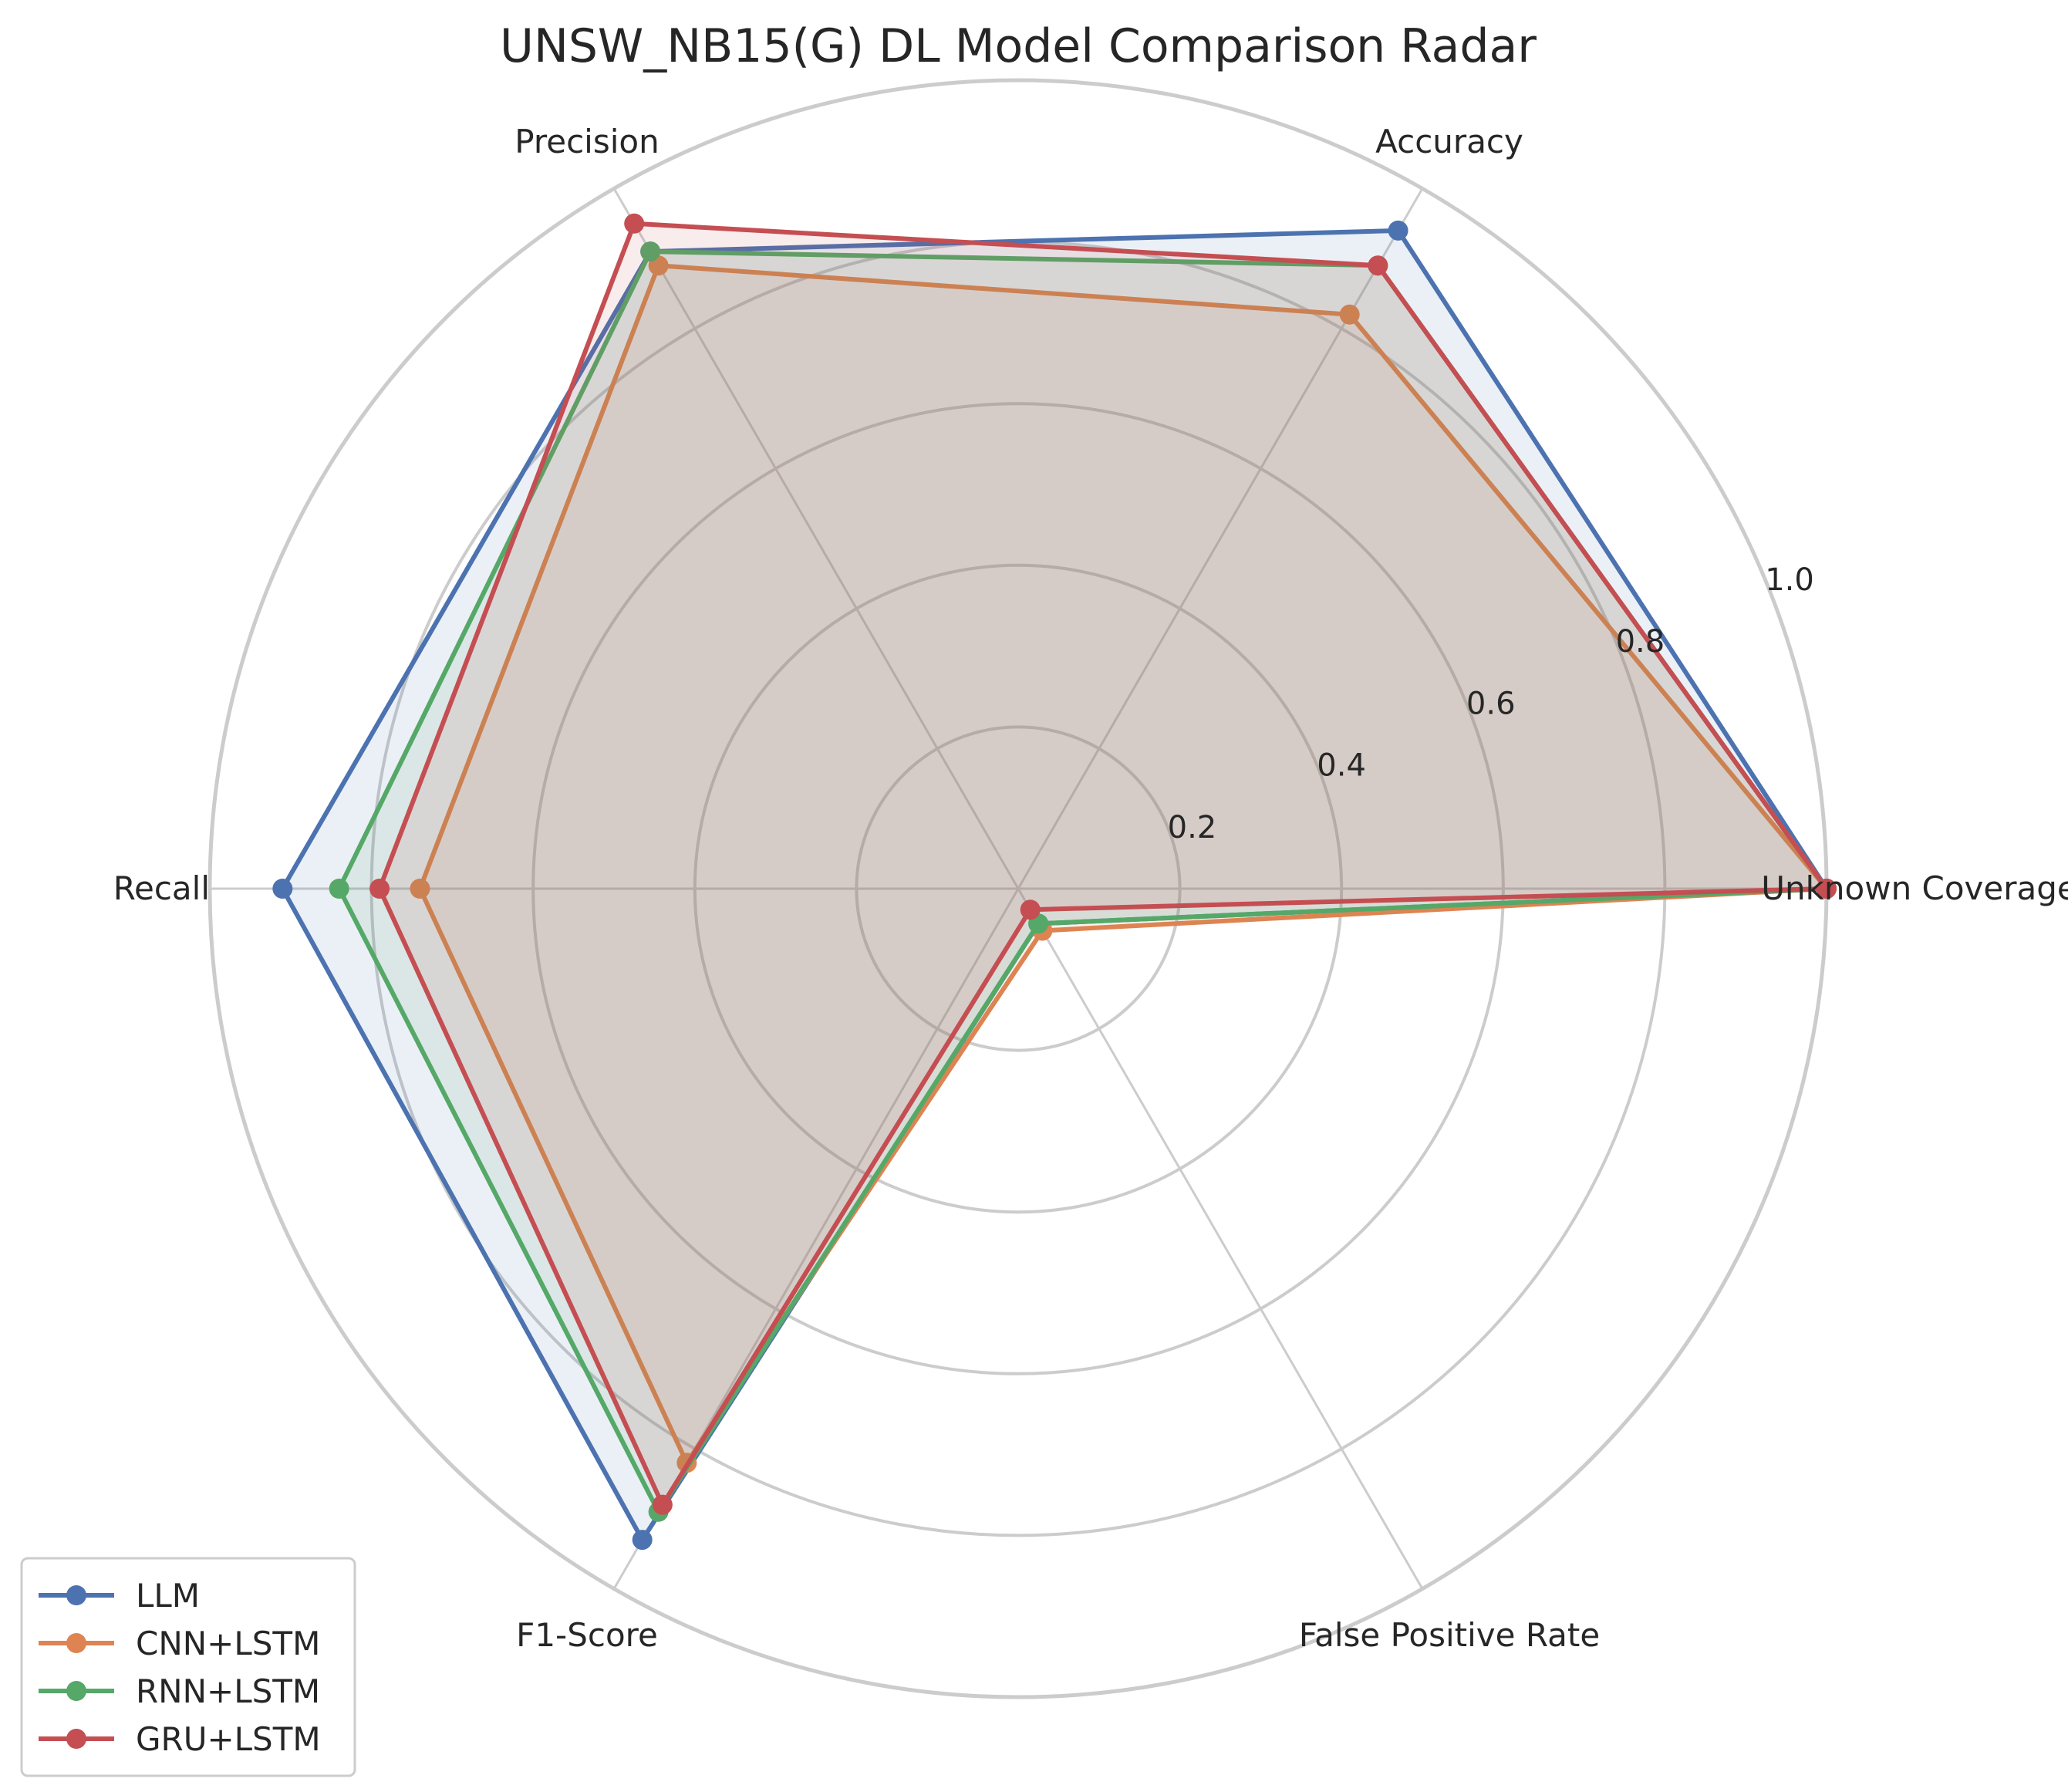 This screenshot has width=2068, height=1792. What do you see at coordinates (586, 141) in the screenshot?
I see `axis-label-2: Precision` at bounding box center [586, 141].